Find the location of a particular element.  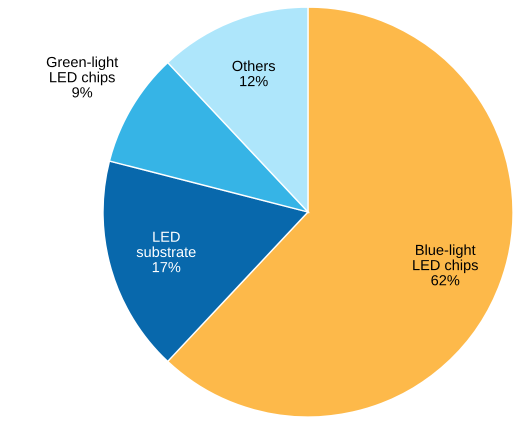

slice-label: LED substrate is located at coordinates (166, 245).